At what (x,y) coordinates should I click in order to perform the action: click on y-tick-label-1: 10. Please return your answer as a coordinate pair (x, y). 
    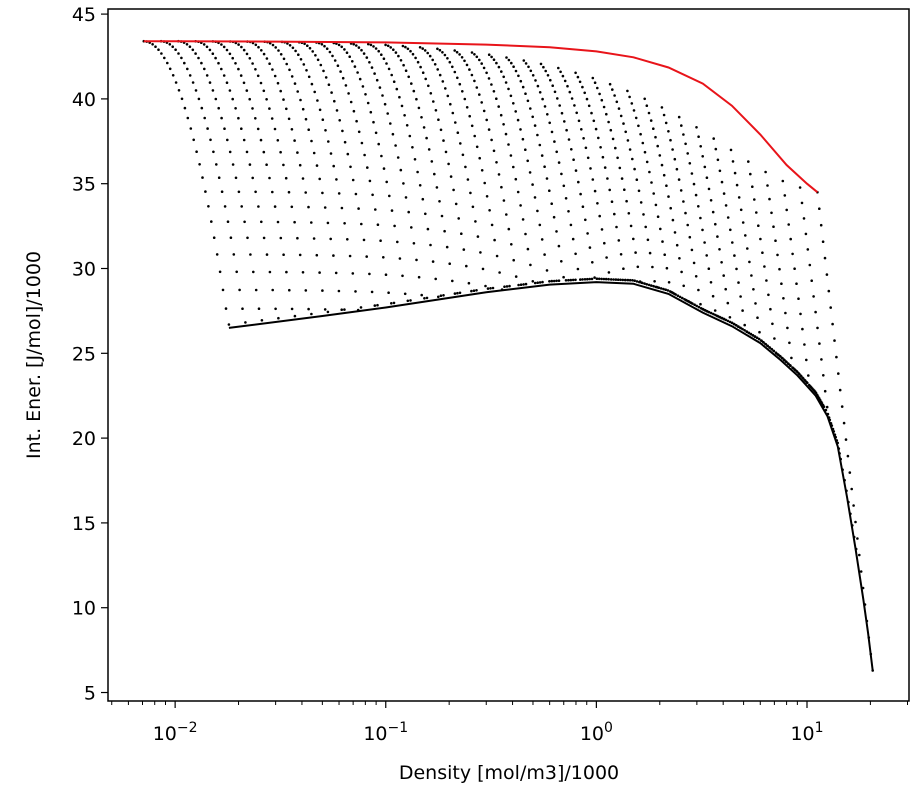
    Looking at the image, I should click on (84, 609).